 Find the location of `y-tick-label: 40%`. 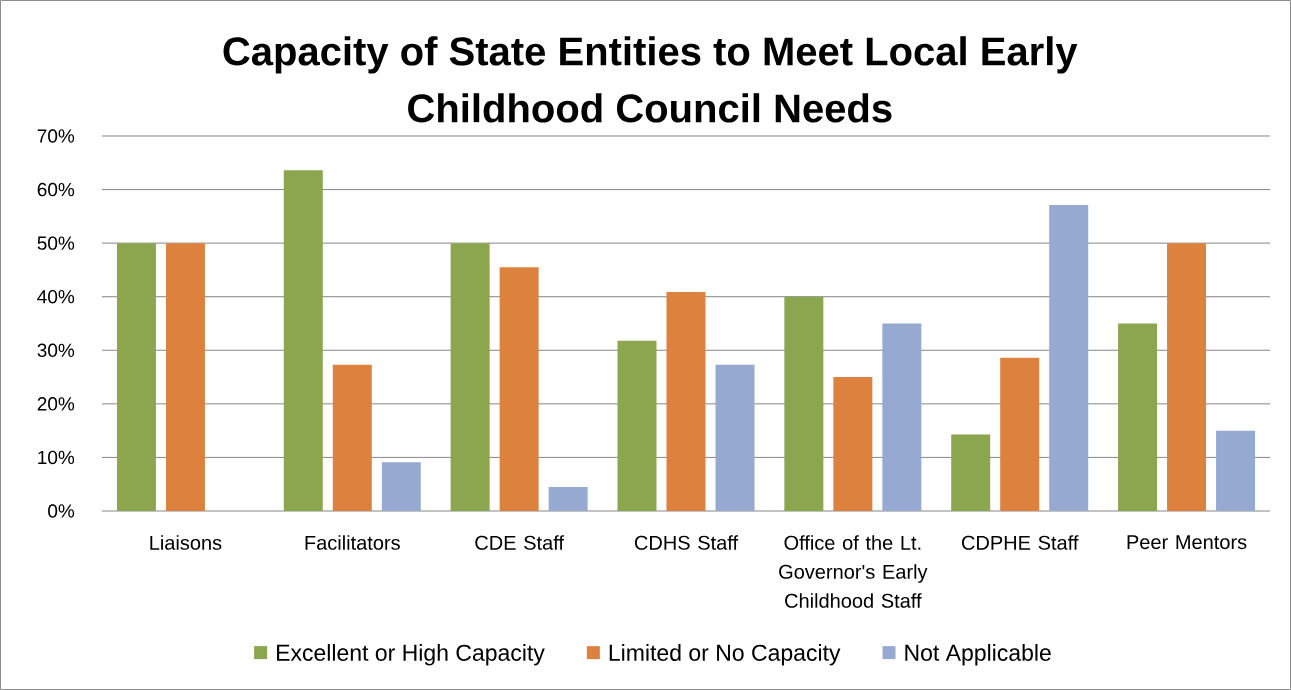

y-tick-label: 40% is located at coordinates (56, 296).